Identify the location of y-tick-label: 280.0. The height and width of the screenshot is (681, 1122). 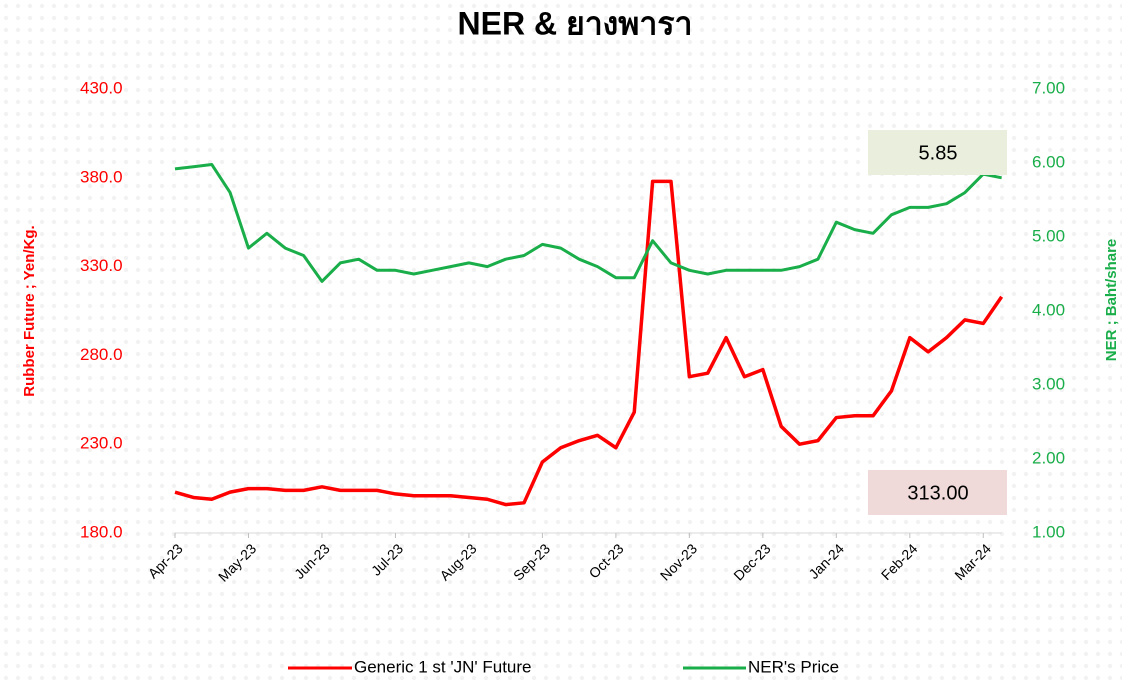
(101, 354).